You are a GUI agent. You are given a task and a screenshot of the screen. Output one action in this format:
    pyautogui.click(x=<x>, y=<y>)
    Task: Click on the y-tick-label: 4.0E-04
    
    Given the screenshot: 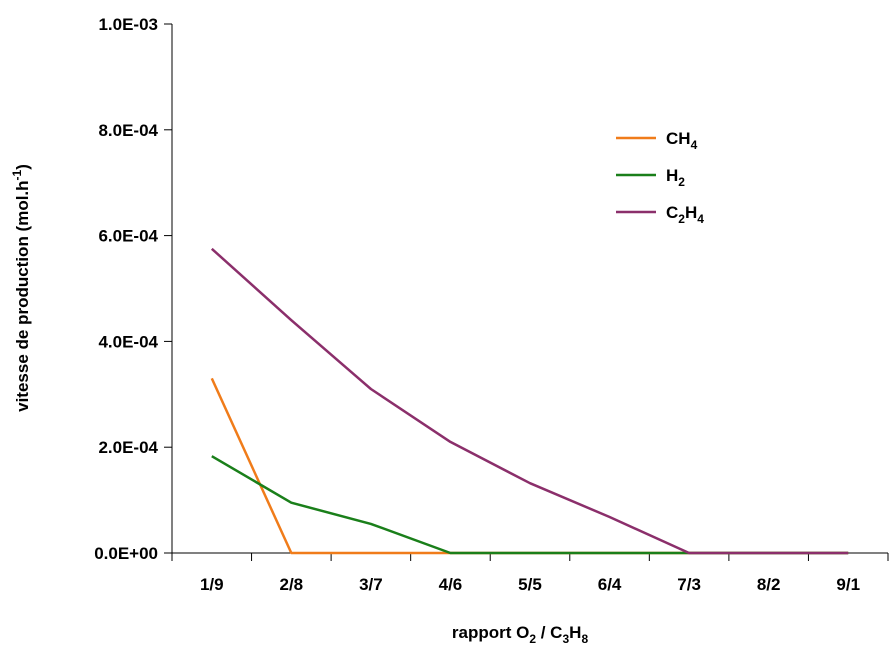 What is the action you would take?
    pyautogui.click(x=128, y=341)
    